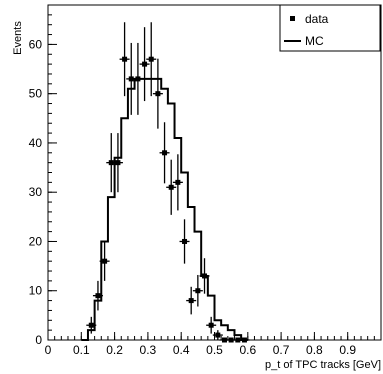 This screenshot has height=374, width=383. I want to click on x-axis-label: p_t of TPC tracks [GeV], so click(323, 365).